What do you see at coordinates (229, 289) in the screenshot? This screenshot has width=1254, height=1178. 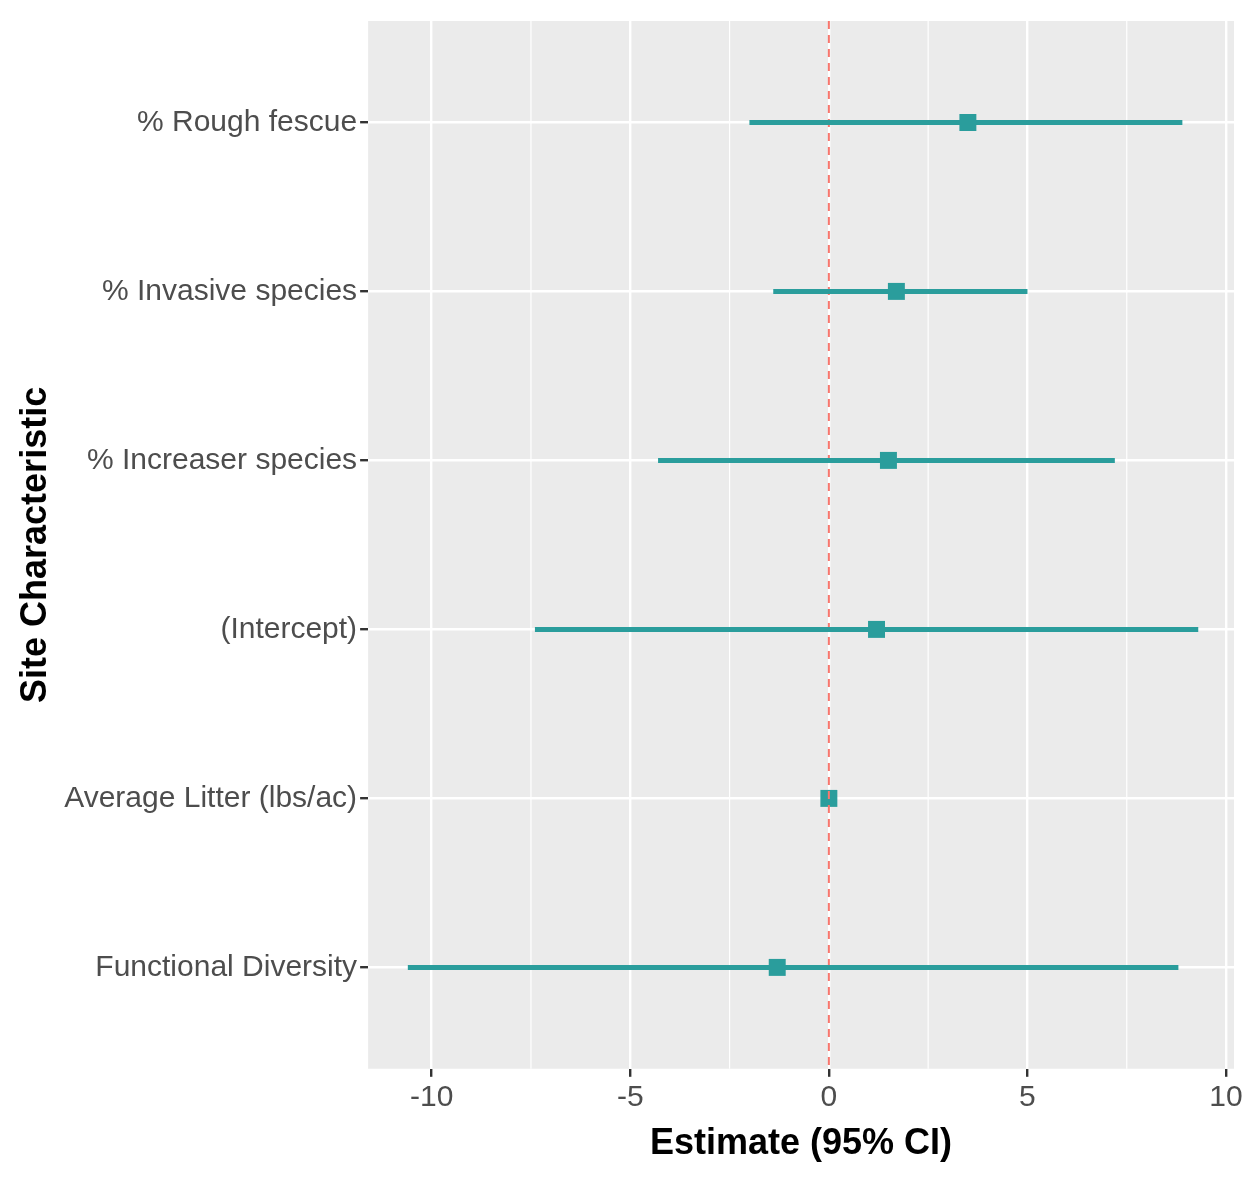 I see `y-tick-label: % Invasive species` at bounding box center [229, 289].